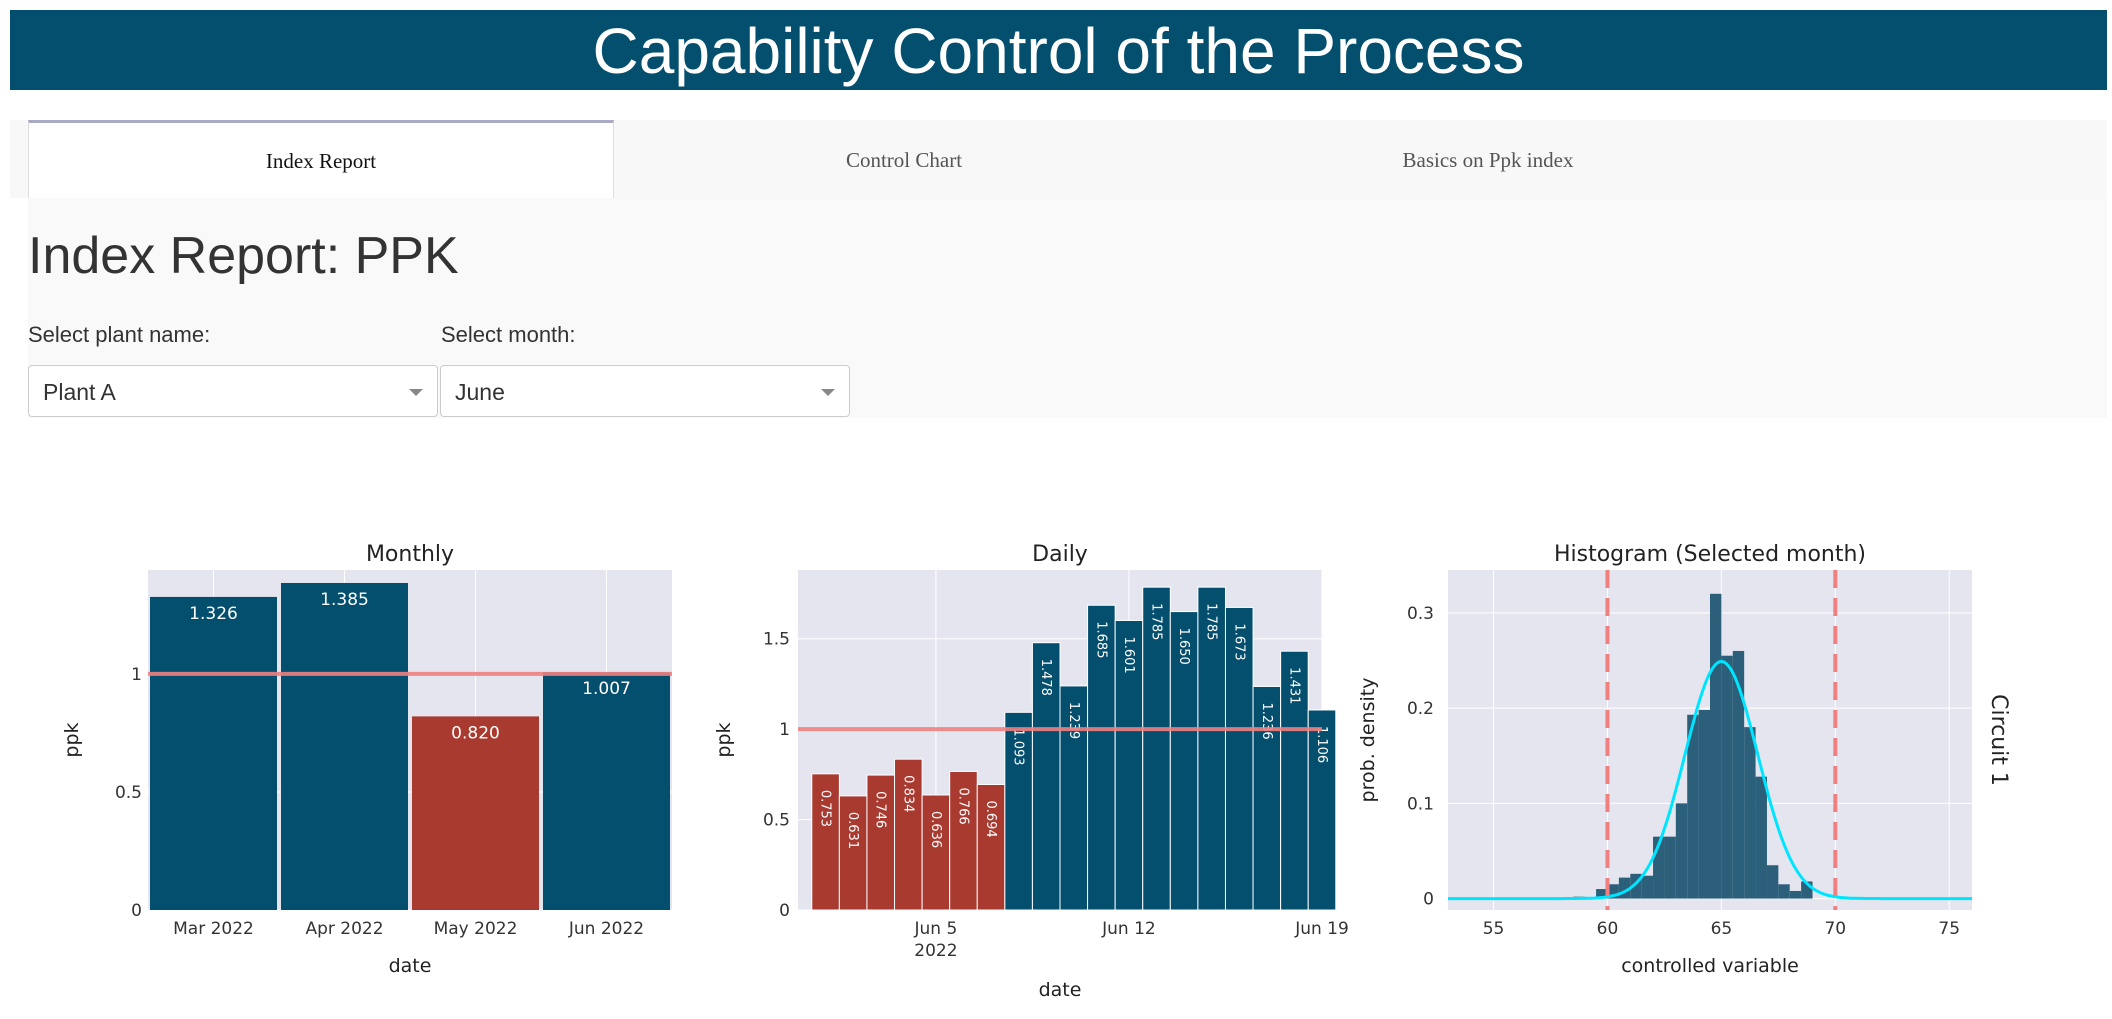 The width and height of the screenshot is (2112, 1019). Describe the element at coordinates (1183, 646) in the screenshot. I see `data-label: 1.650` at that location.